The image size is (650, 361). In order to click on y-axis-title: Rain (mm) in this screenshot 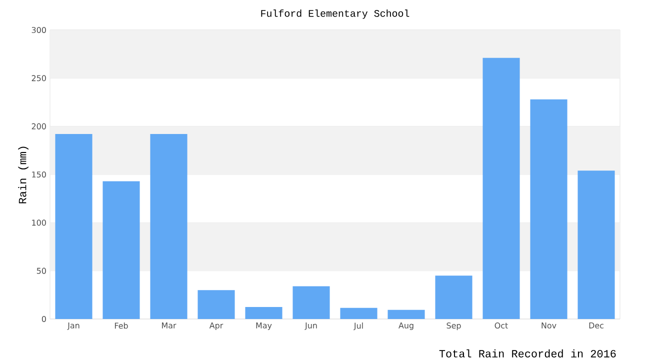, I will do `click(23, 175)`.